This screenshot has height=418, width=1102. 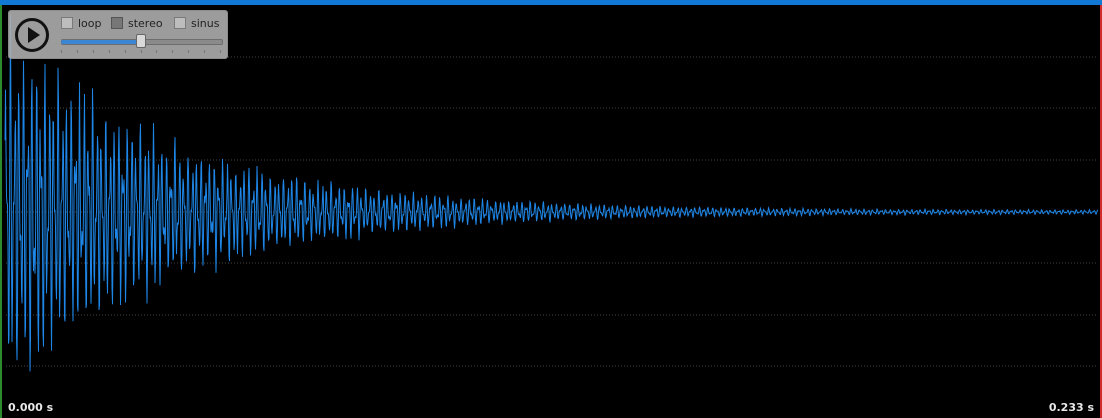 I want to click on volume-slider, so click(x=142, y=43).